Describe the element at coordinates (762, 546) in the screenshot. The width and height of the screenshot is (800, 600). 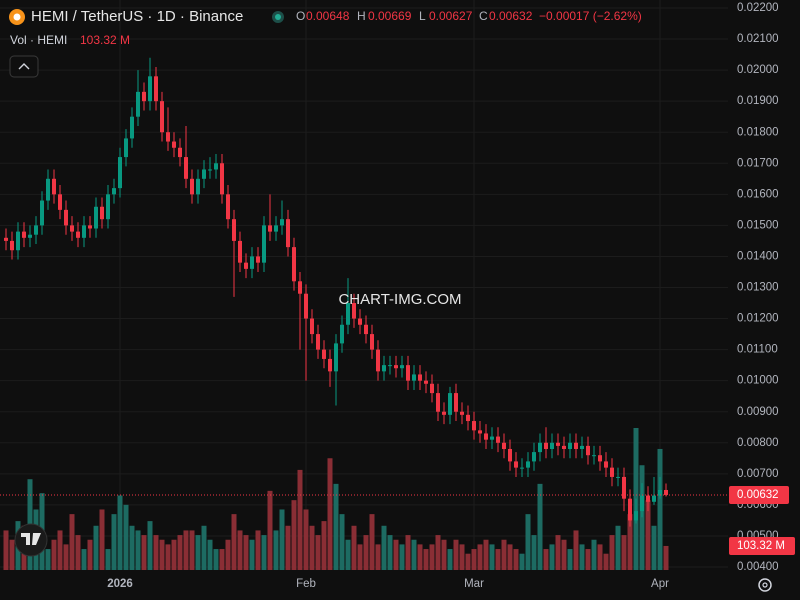
I see `volume-label-box` at that location.